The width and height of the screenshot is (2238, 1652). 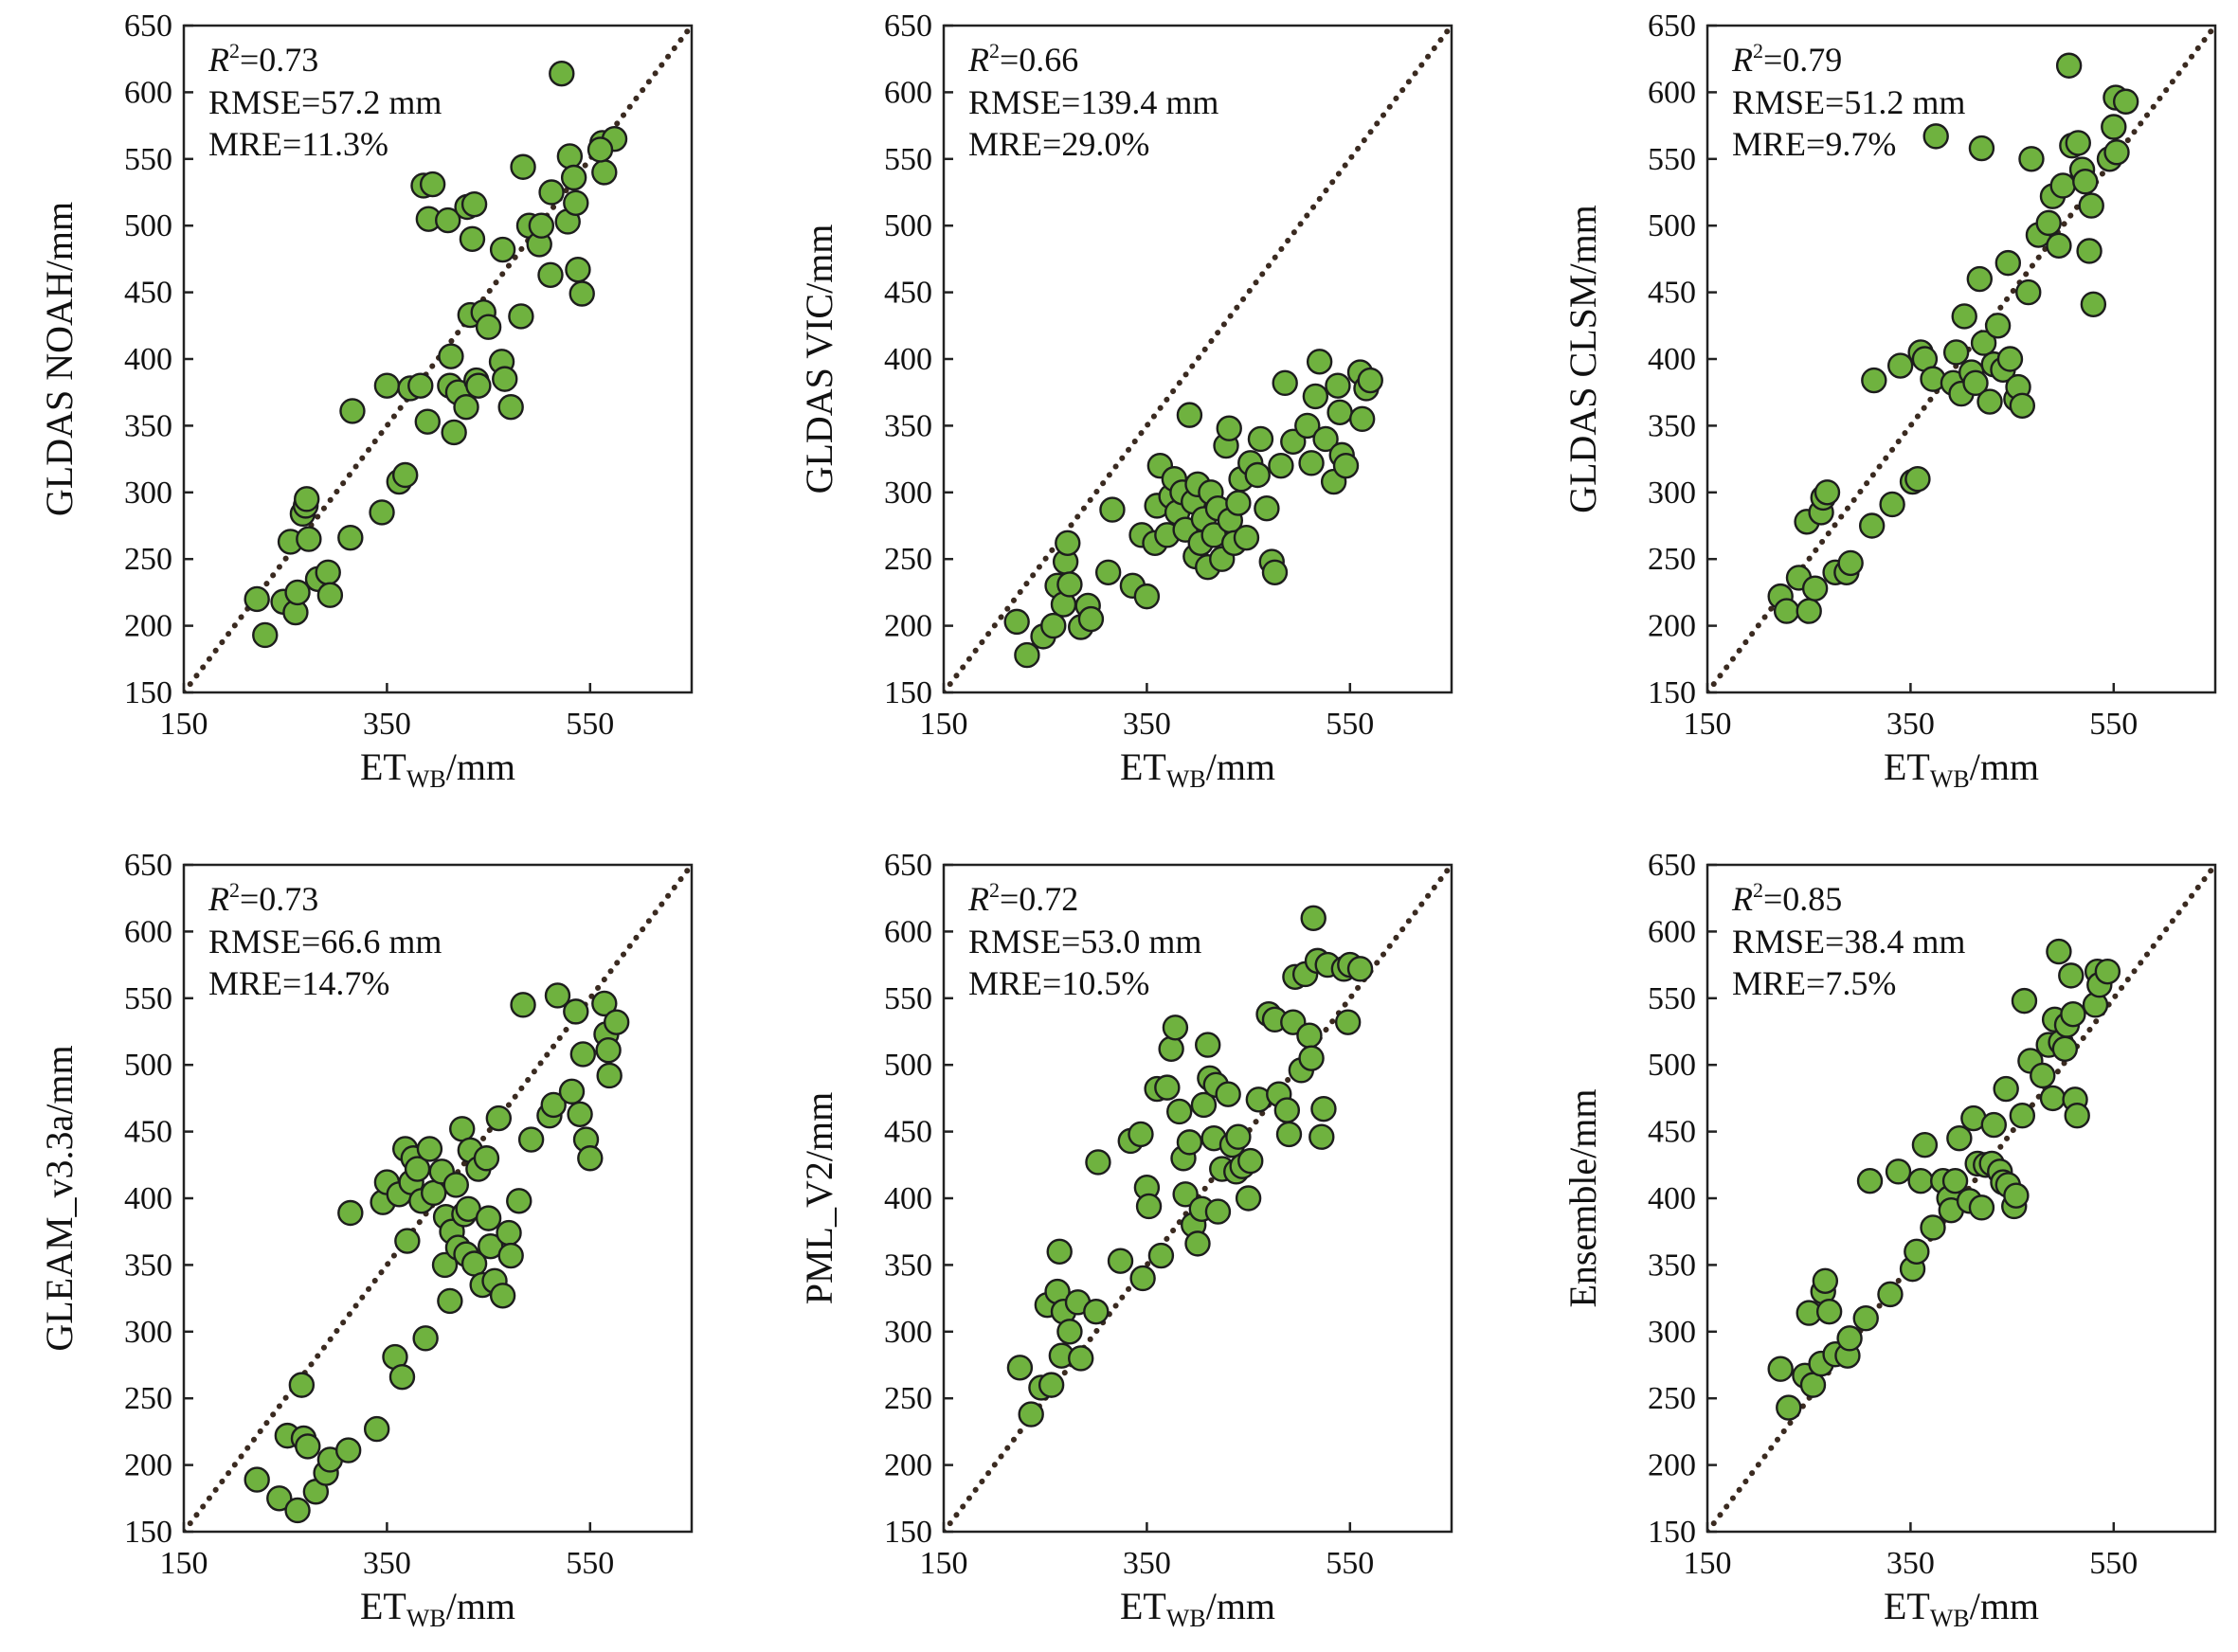 What do you see at coordinates (1814, 144) in the screenshot?
I see `mre-label: MRE=9.7%` at bounding box center [1814, 144].